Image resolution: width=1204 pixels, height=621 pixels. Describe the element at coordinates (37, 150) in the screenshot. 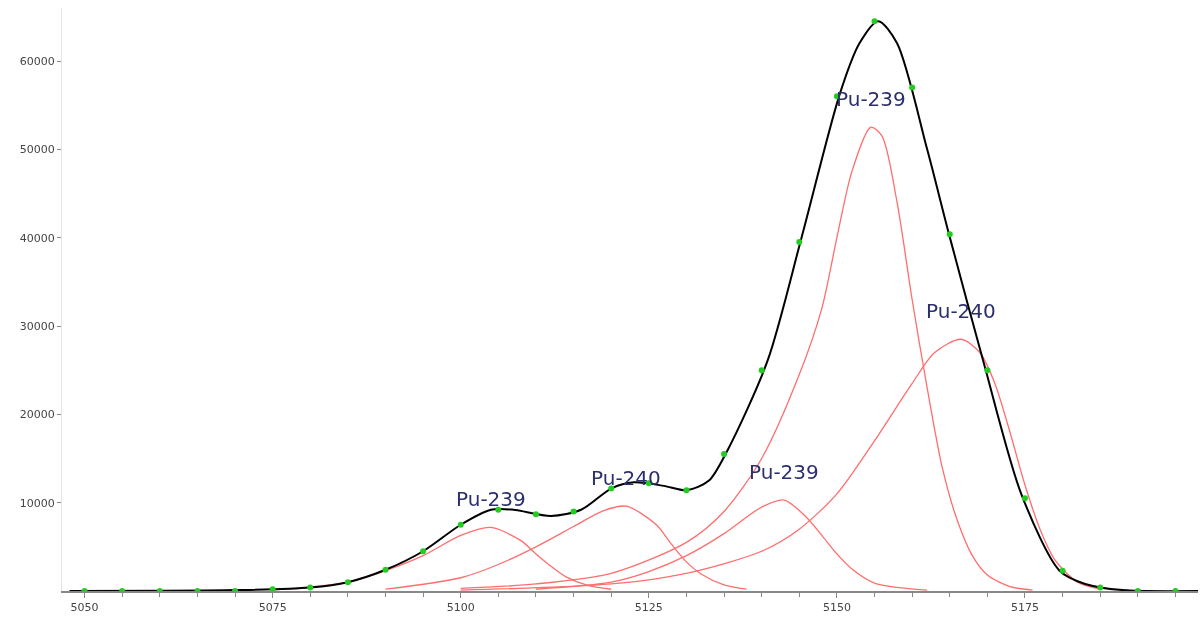

I see `y-tick-label: 50000` at that location.